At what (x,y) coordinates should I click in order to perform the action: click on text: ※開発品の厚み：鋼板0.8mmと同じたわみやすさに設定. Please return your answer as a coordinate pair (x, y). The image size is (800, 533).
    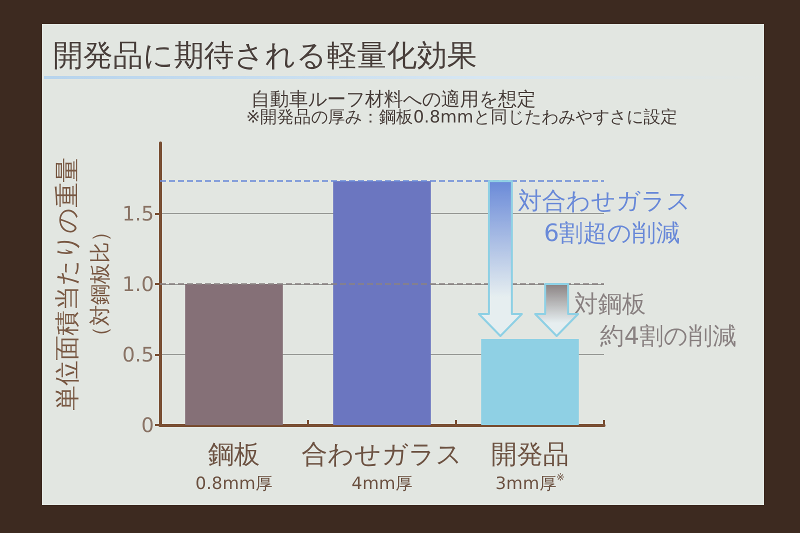
    Looking at the image, I should click on (462, 118).